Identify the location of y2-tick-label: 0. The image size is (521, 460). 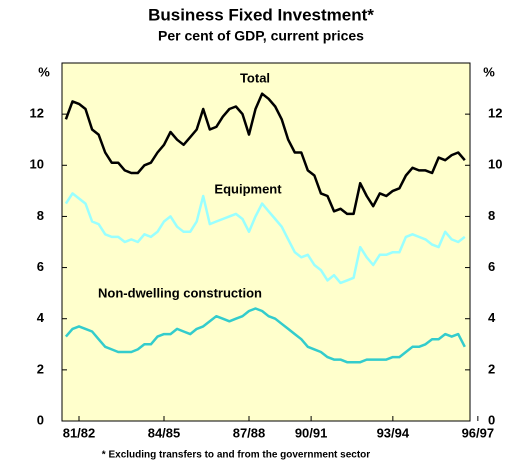
(491, 419).